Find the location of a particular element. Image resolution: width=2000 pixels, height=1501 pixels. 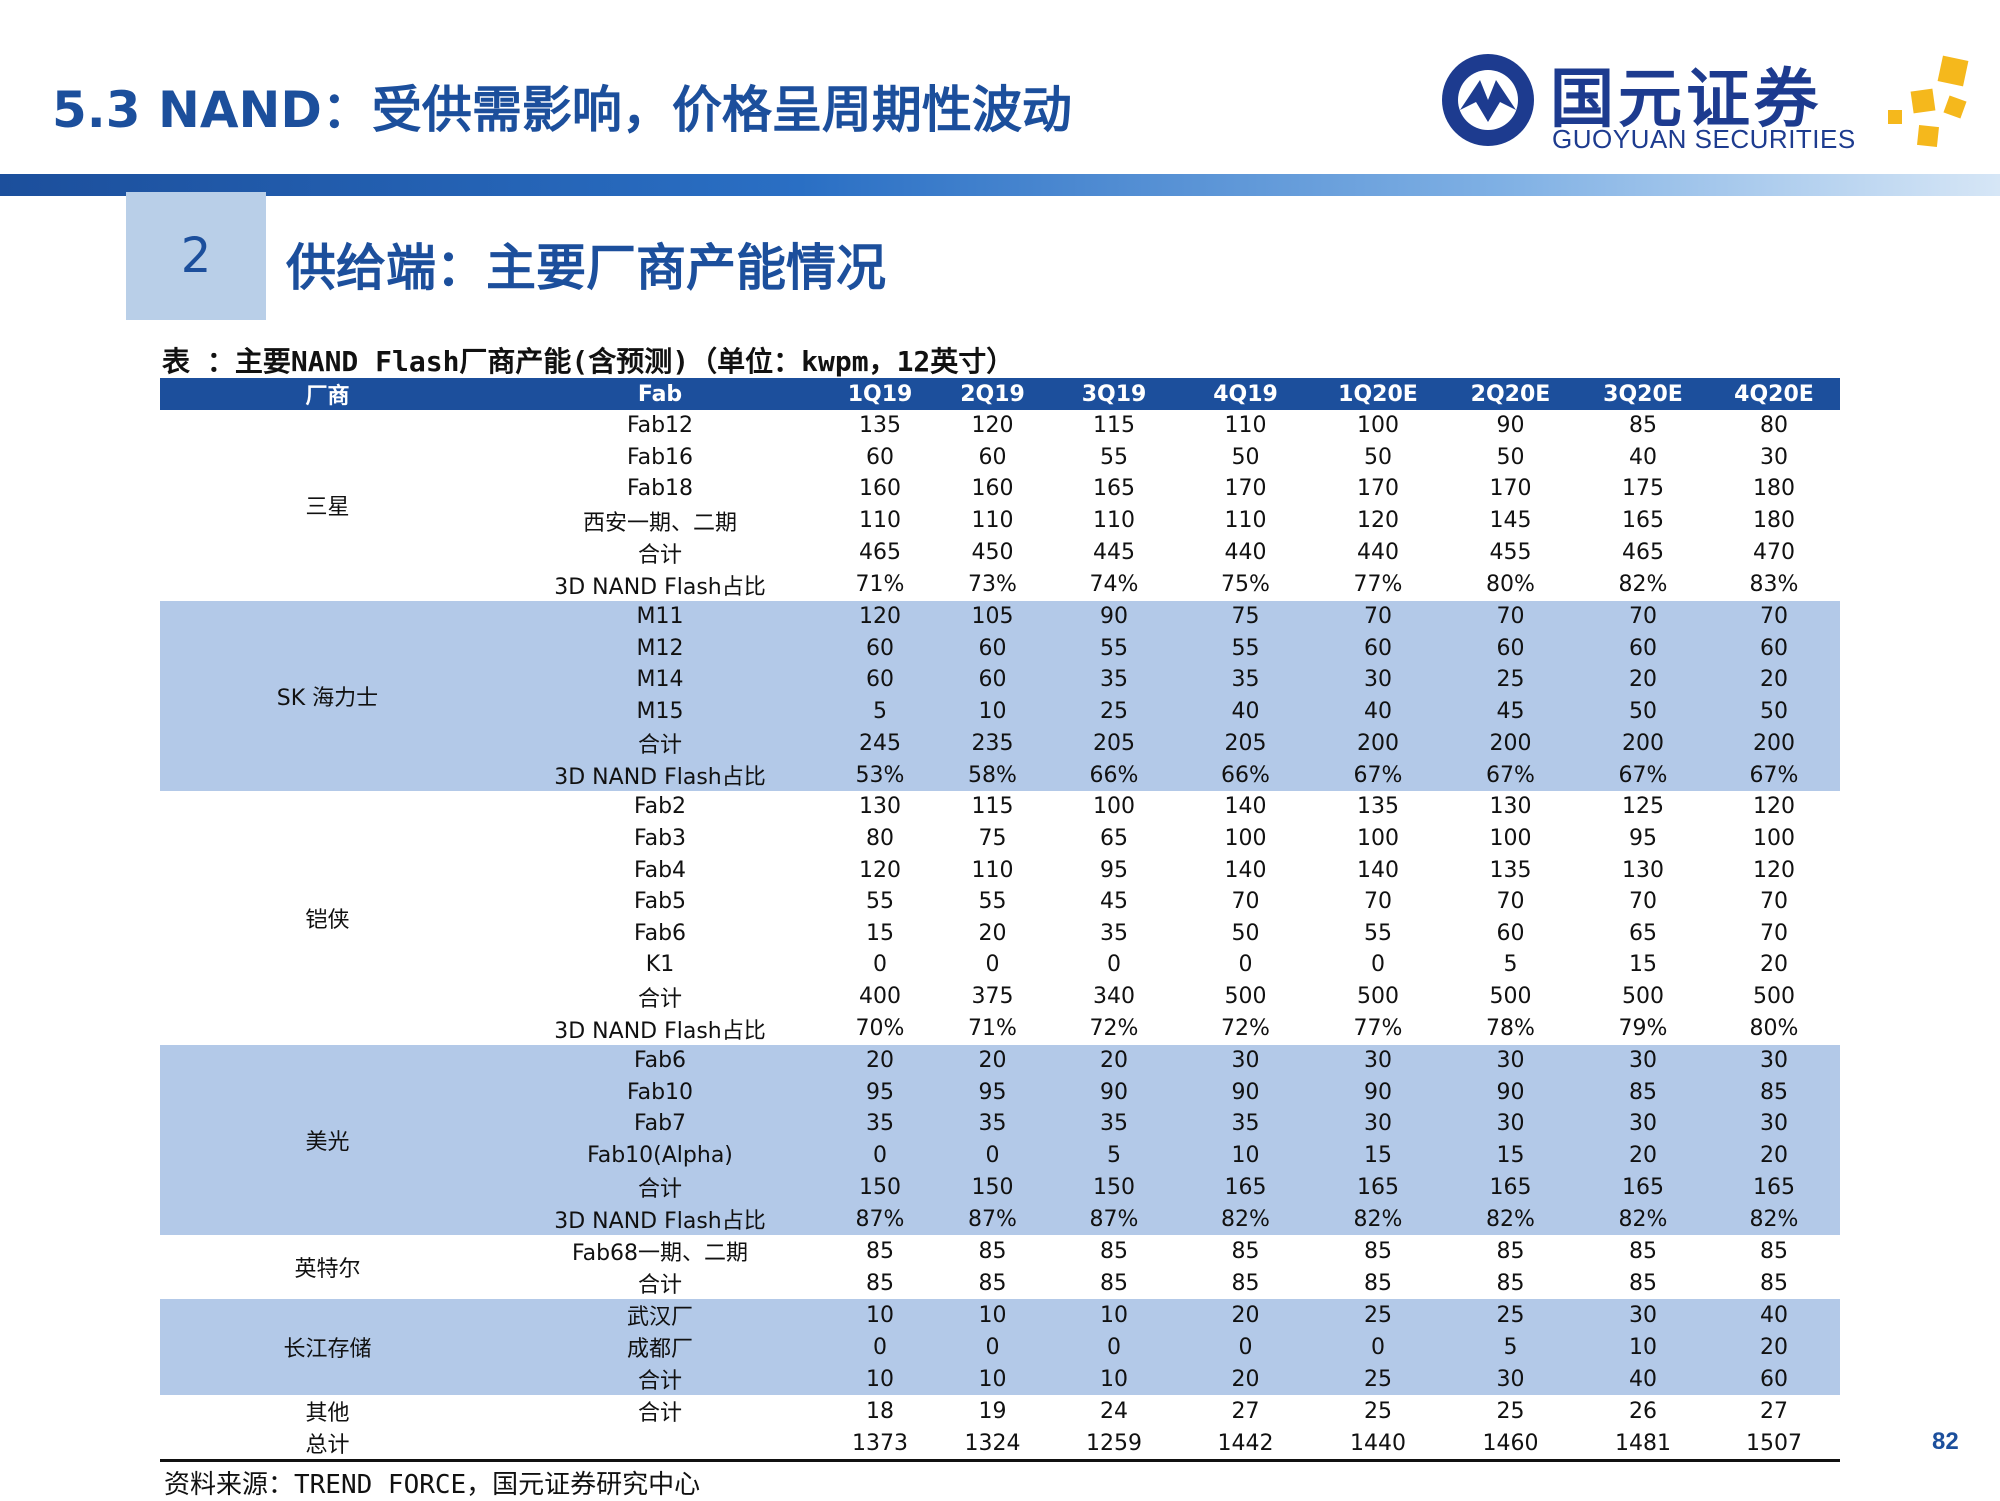

table-row: 三星 Fab12 135 120 115 110 100 90 85 80 is located at coordinates (1000, 465).